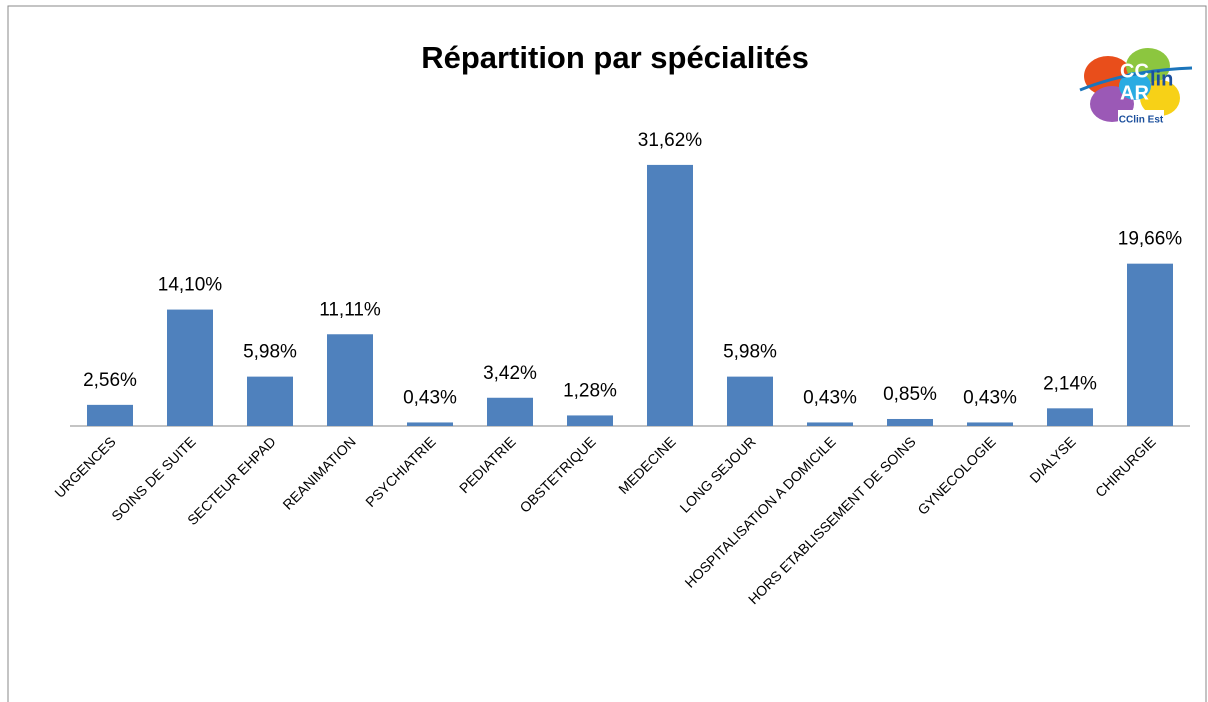 This screenshot has width=1208, height=702. What do you see at coordinates (400, 471) in the screenshot?
I see `x-tick-label: PSYCHIATRIE` at bounding box center [400, 471].